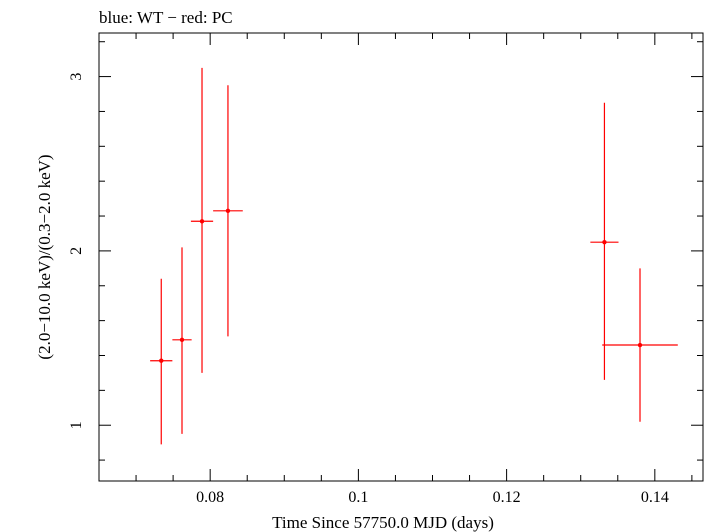 Image resolution: width=705 pixels, height=532 pixels. I want to click on x-tick-label: 0.1, so click(358, 497).